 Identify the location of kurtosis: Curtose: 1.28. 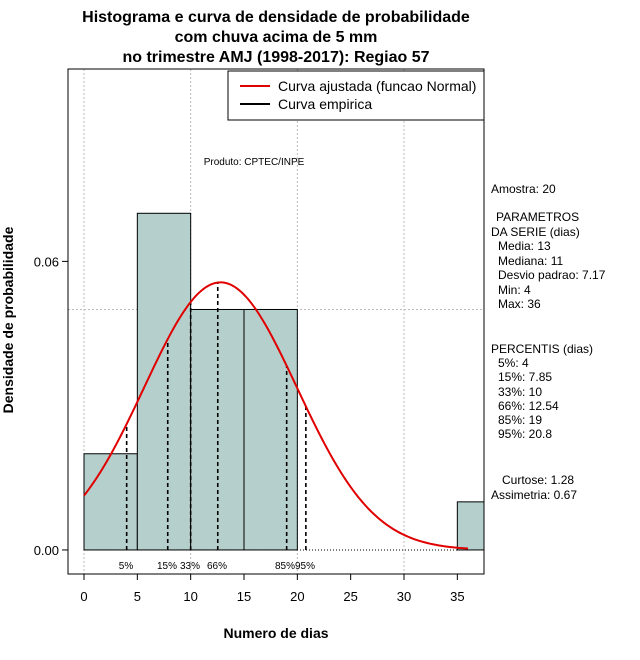
(538, 480).